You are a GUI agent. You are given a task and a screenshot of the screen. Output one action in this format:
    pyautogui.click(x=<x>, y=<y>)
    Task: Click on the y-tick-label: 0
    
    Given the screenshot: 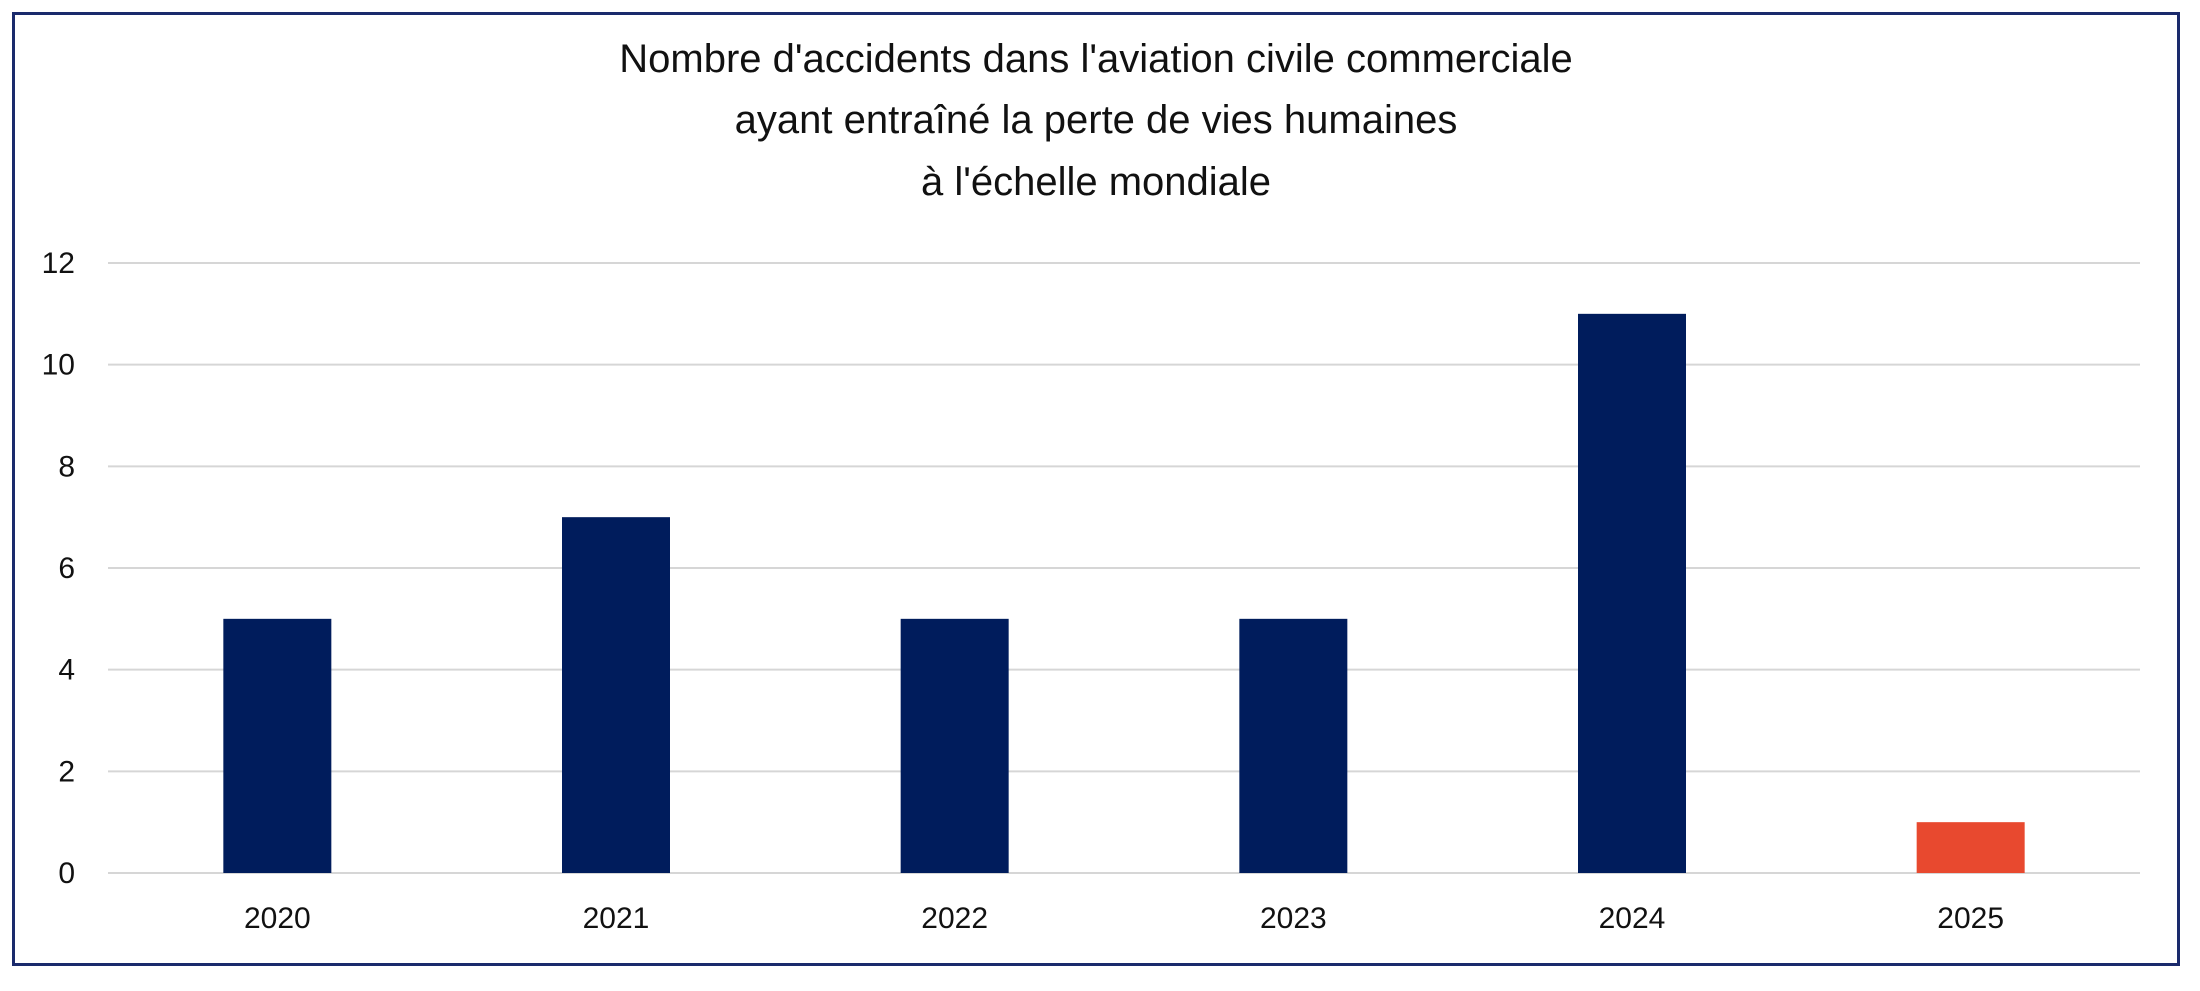 What is the action you would take?
    pyautogui.click(x=66, y=873)
    